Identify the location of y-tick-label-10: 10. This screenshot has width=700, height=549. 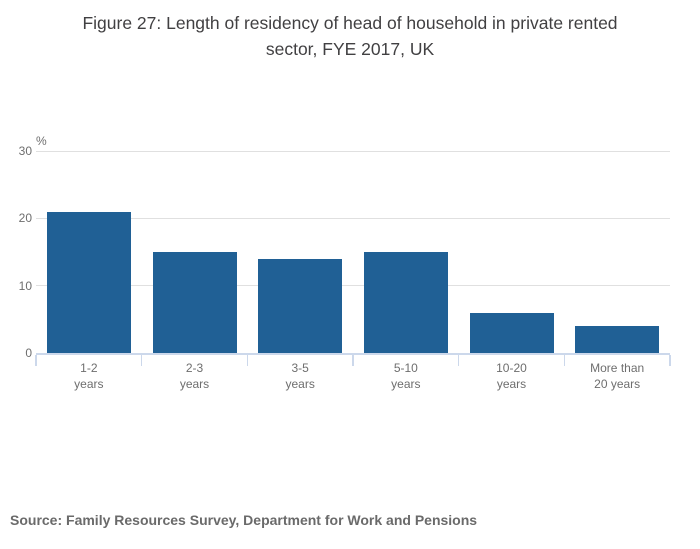
(25, 285).